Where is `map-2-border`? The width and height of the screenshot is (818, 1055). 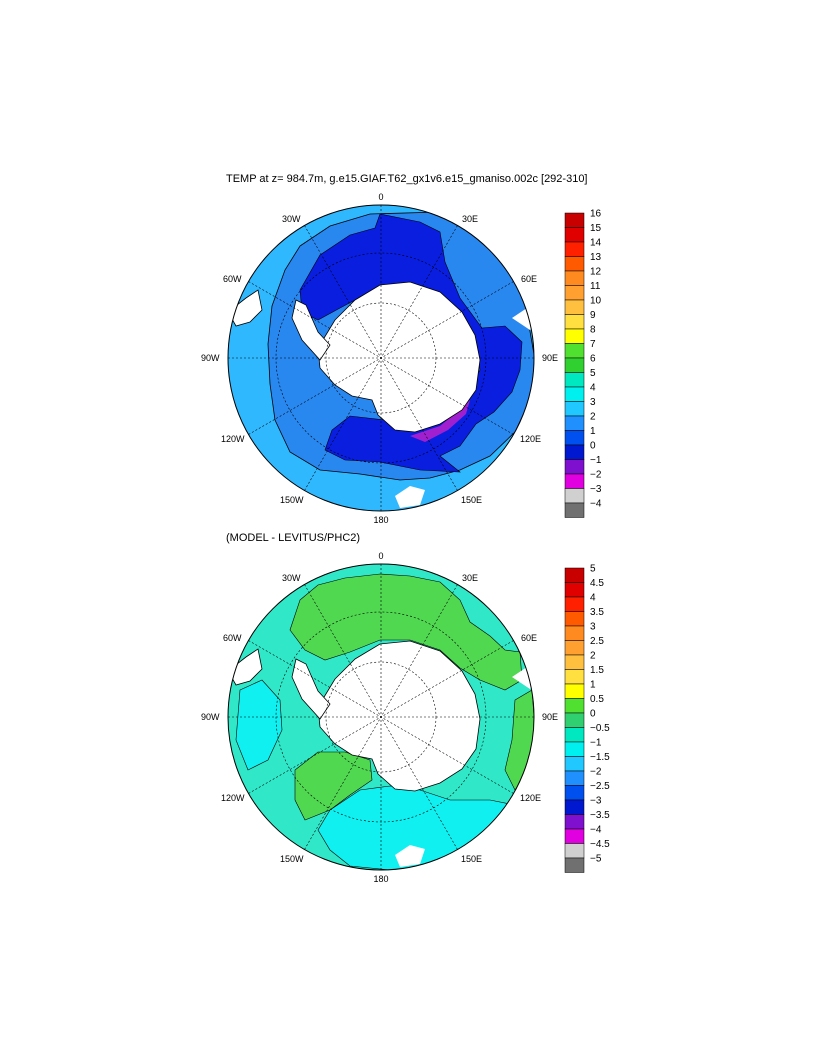 map-2-border is located at coordinates (381, 717).